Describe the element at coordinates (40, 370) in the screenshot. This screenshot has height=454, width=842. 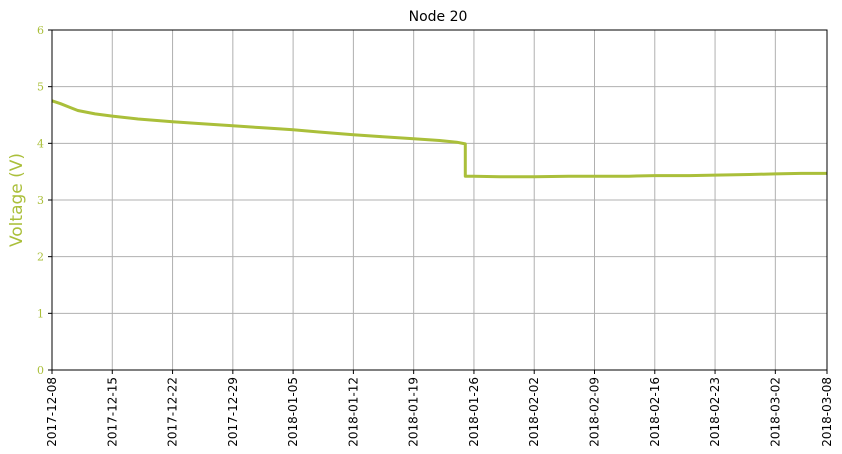
I see `y-tick-label: 0` at that location.